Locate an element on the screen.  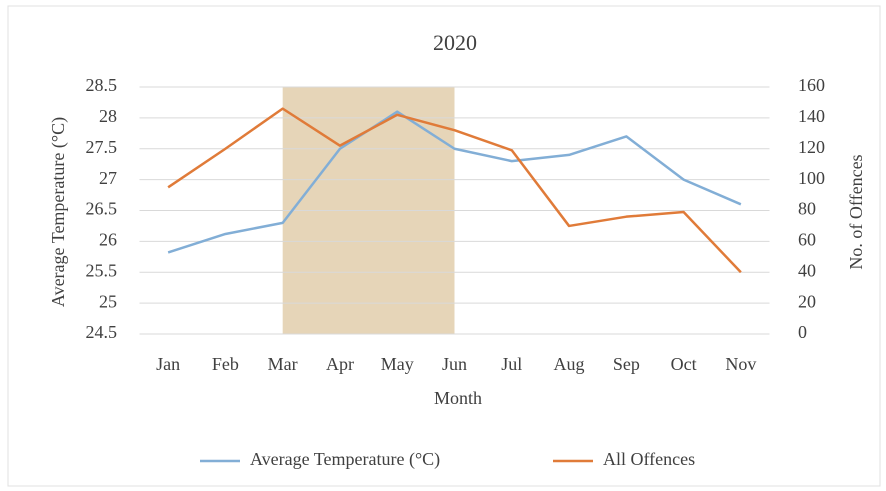
x-tick-label: Jan is located at coordinates (168, 364).